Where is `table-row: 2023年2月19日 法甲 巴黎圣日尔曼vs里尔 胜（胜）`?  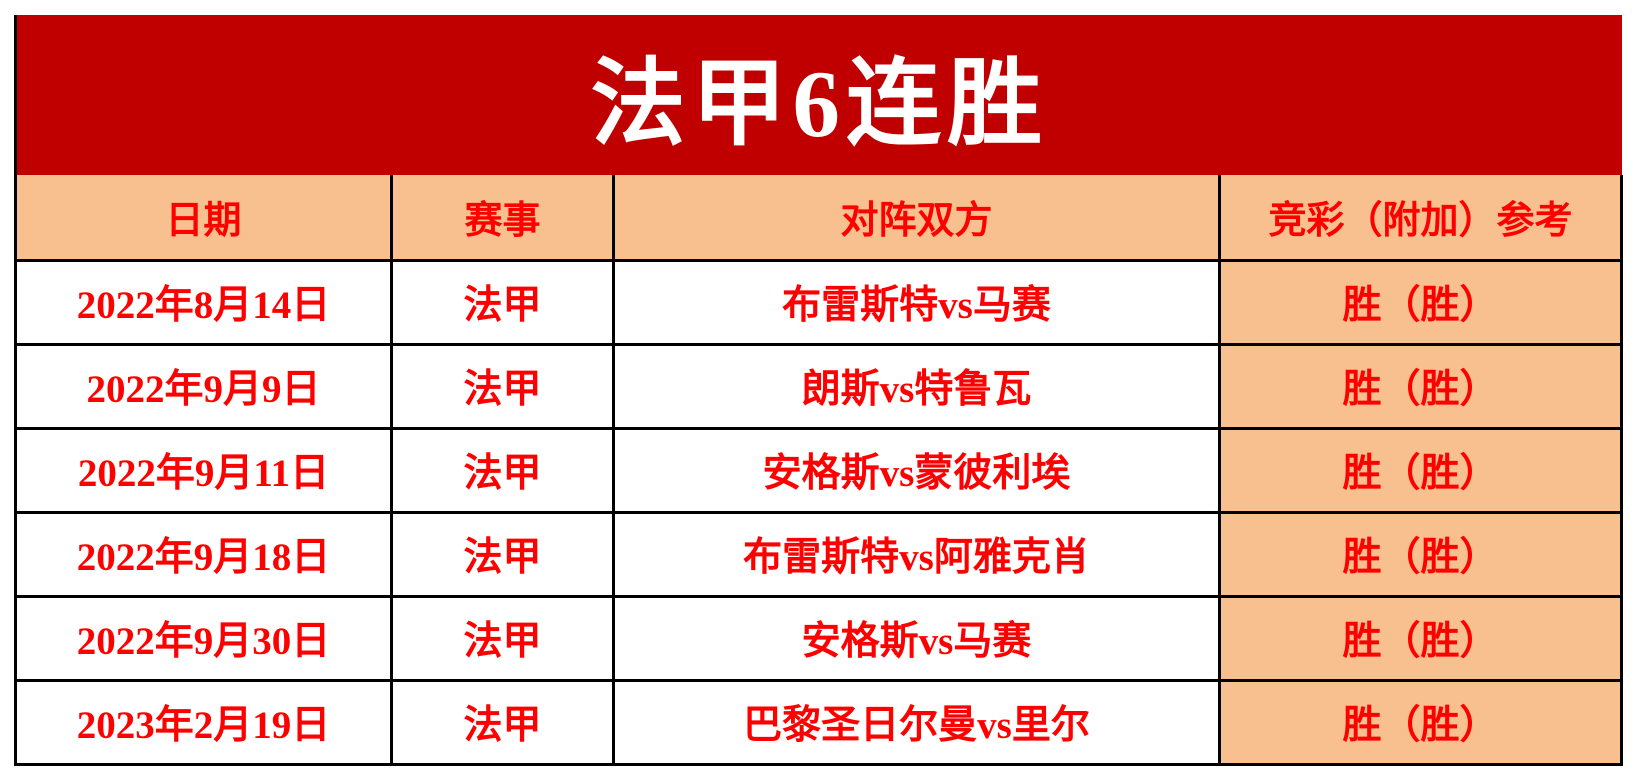 table-row: 2023年2月19日 法甲 巴黎圣日尔曼vs里尔 胜（胜） is located at coordinates (819, 722).